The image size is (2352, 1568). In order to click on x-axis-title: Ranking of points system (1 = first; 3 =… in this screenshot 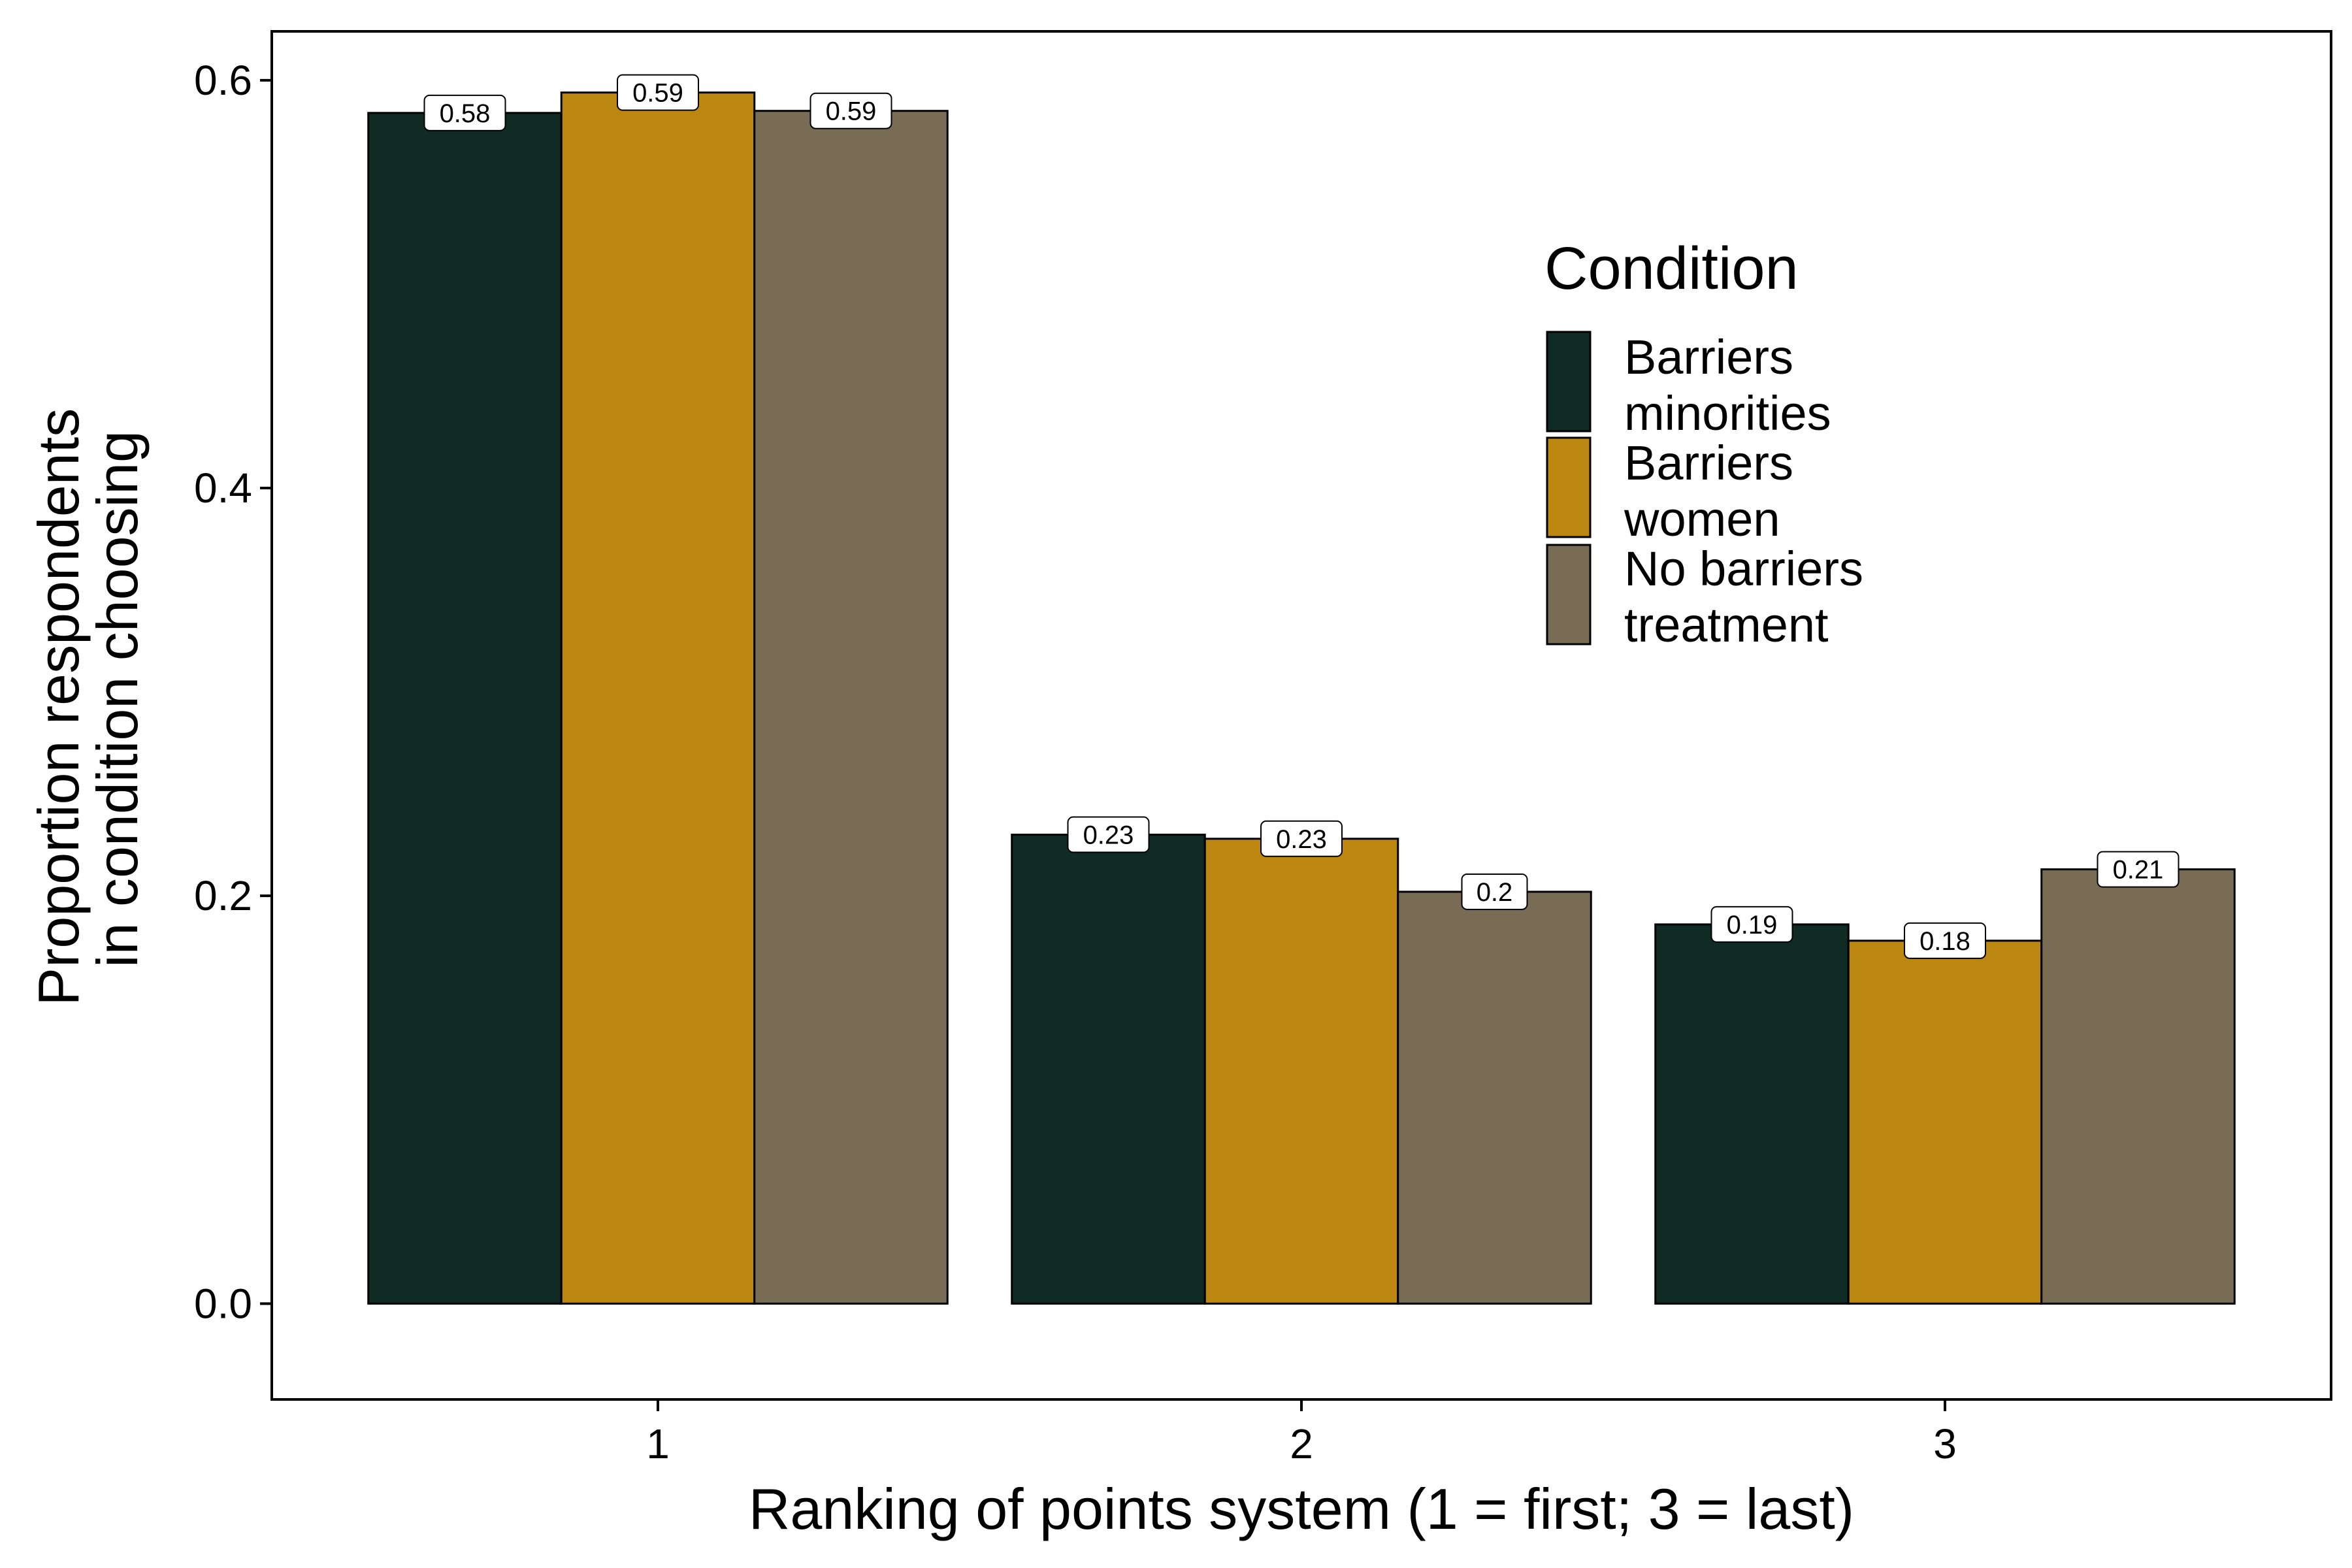, I will do `click(1301, 1509)`.